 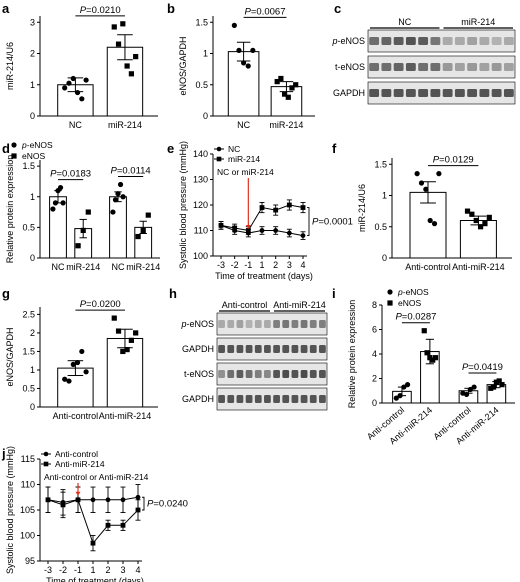 What do you see at coordinates (28, 351) in the screenshot?
I see `panel-g-y-tick-label: 1.5` at bounding box center [28, 351].